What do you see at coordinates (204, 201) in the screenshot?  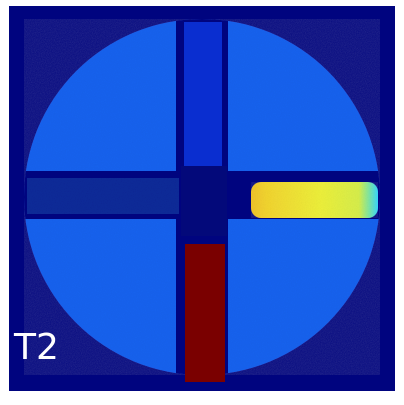 I see `center-region` at bounding box center [204, 201].